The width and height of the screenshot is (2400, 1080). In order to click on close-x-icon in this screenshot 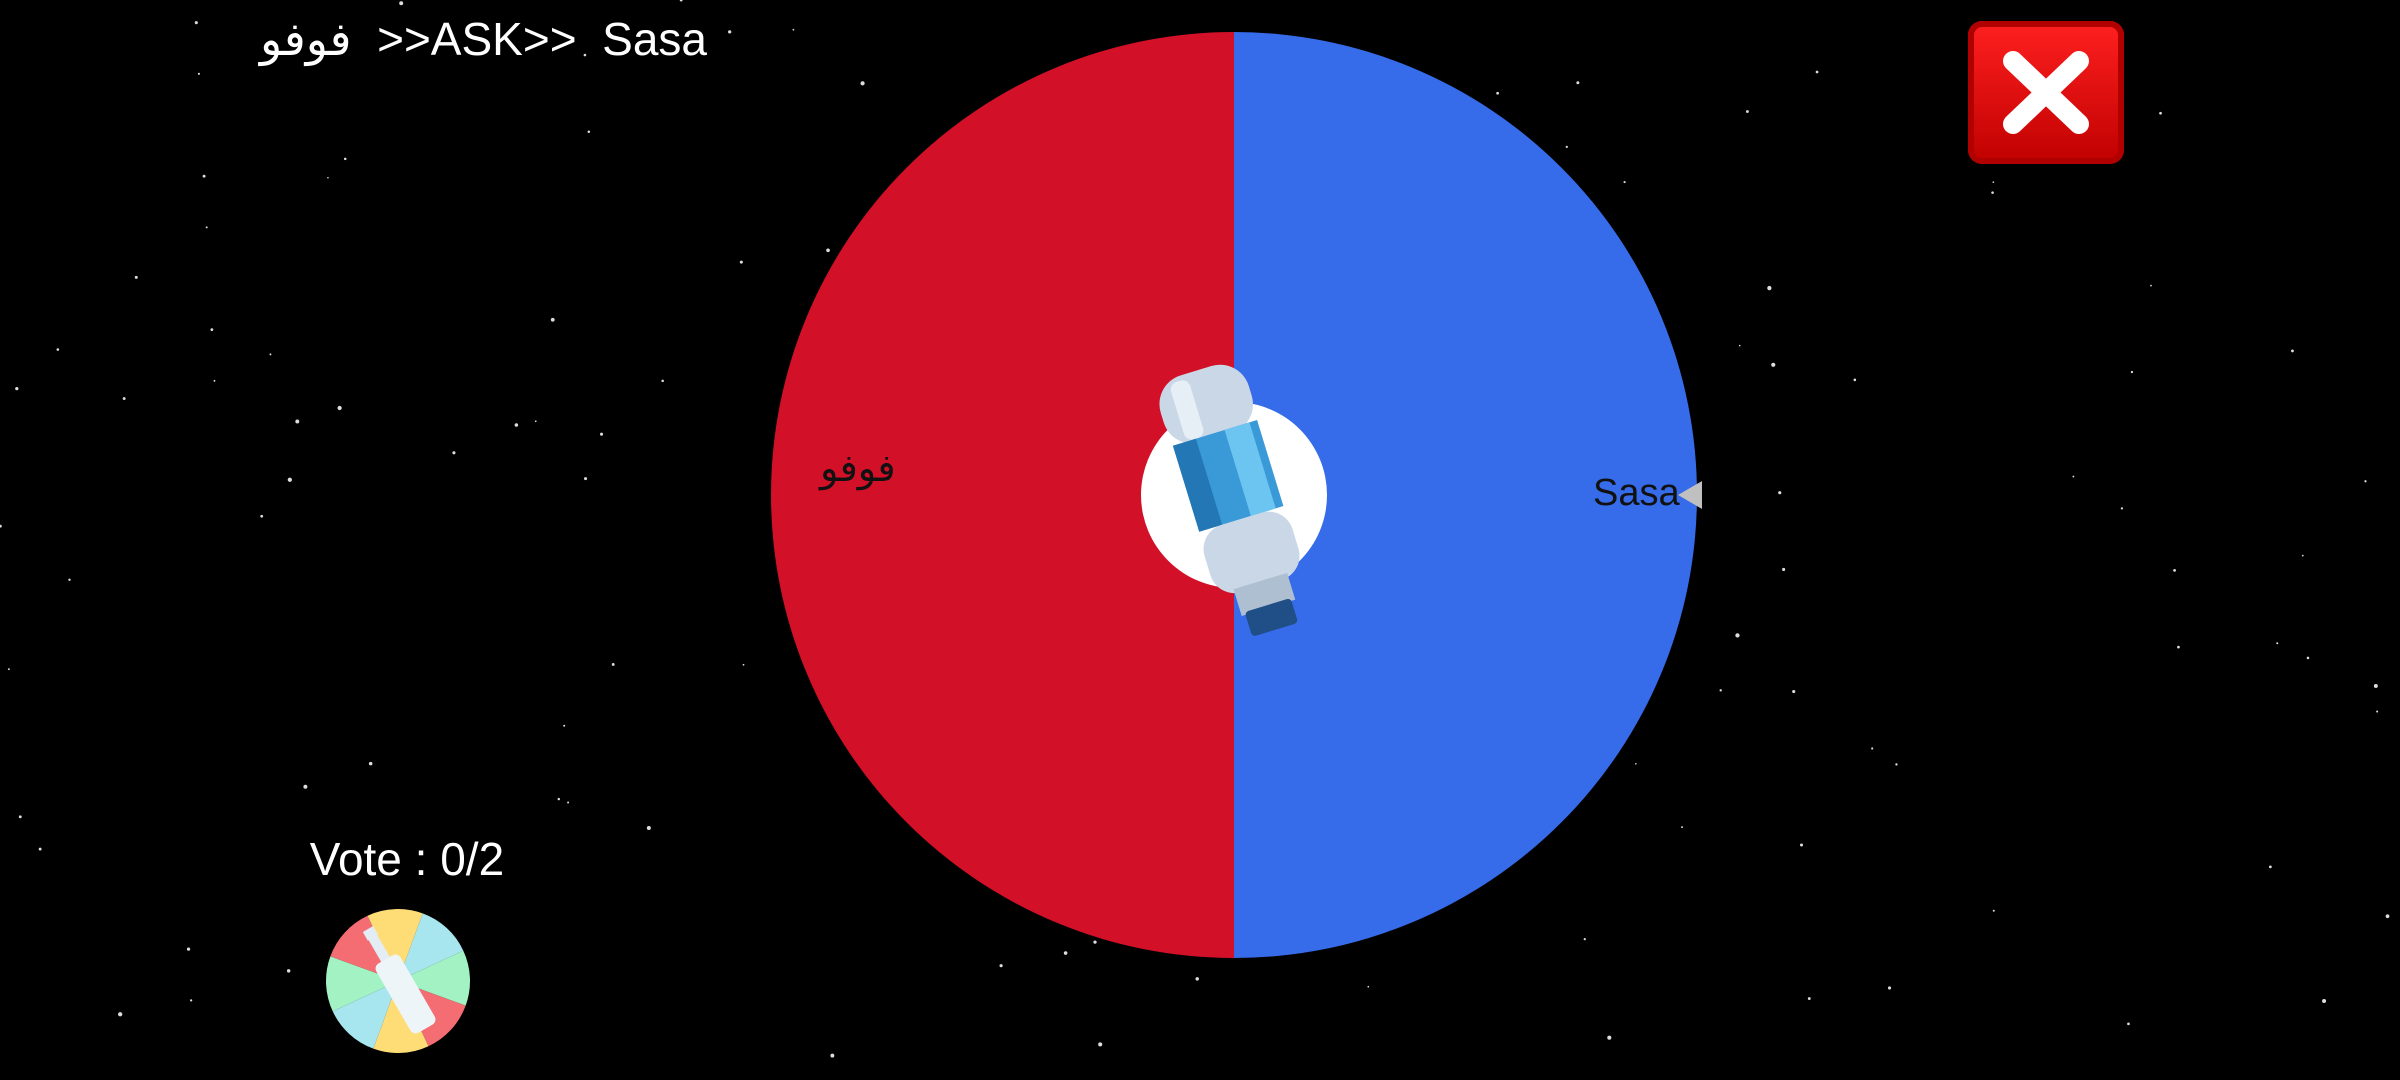, I will do `click(2046, 92)`.